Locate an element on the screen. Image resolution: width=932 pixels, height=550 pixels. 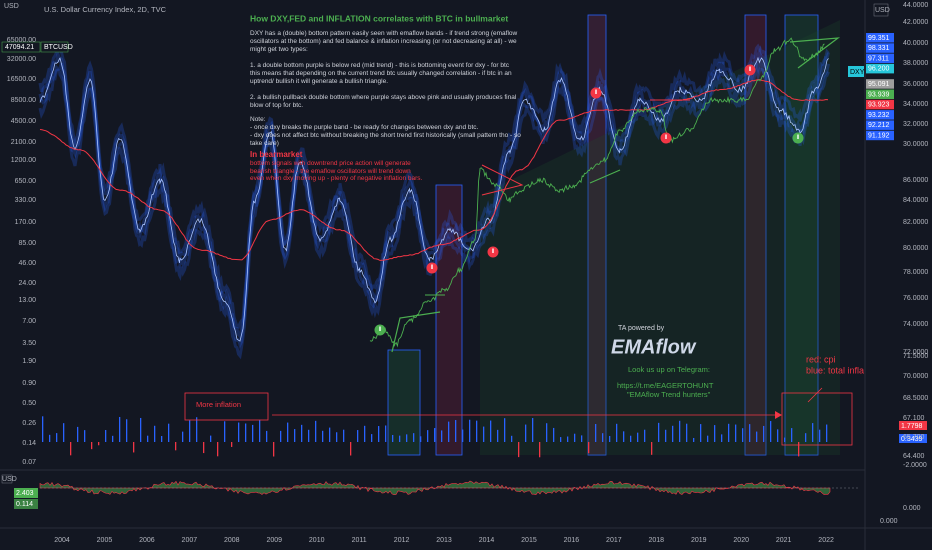
annotation: blue: total infla is located at coordinates (835, 370).